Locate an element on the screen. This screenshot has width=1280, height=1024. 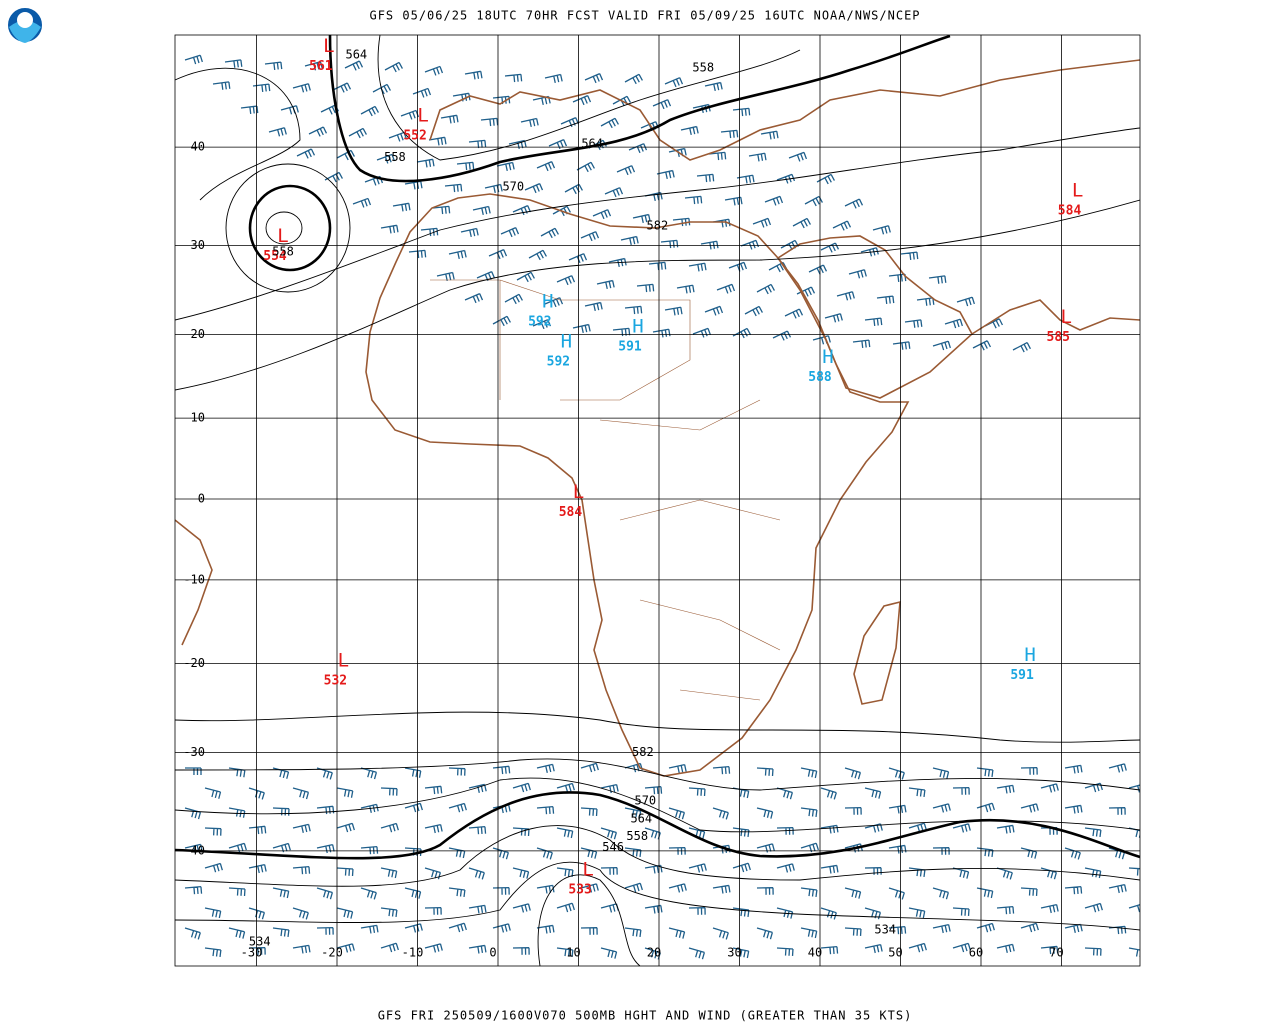
center-value: 591 is located at coordinates (1022, 675).